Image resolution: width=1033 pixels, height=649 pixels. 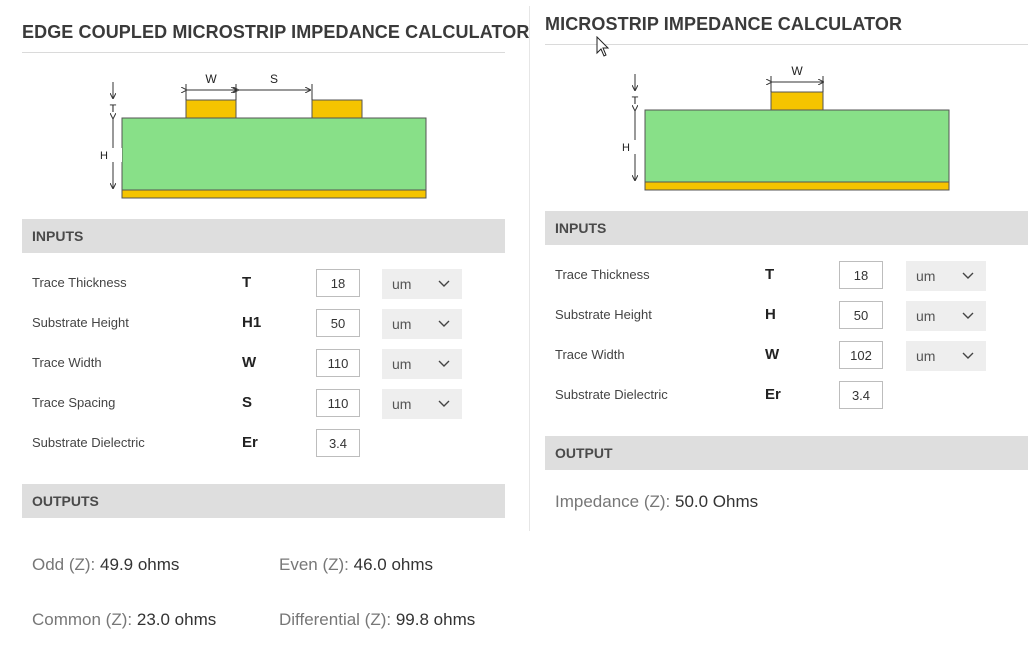 I want to click on odd-impedance-output: Odd (Z): 49.9 ohms, so click(x=105, y=565).